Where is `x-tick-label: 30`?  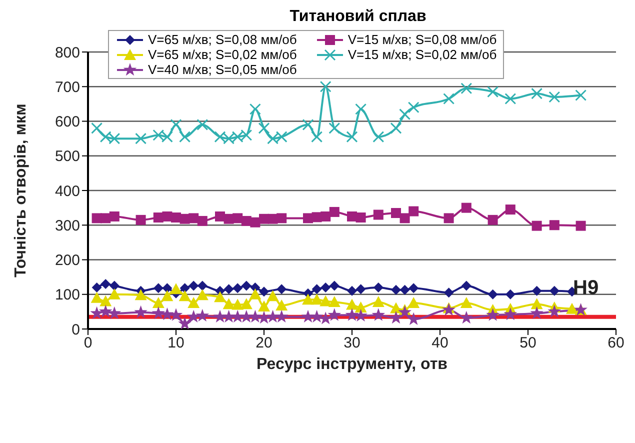 x-tick-label: 30 is located at coordinates (352, 343).